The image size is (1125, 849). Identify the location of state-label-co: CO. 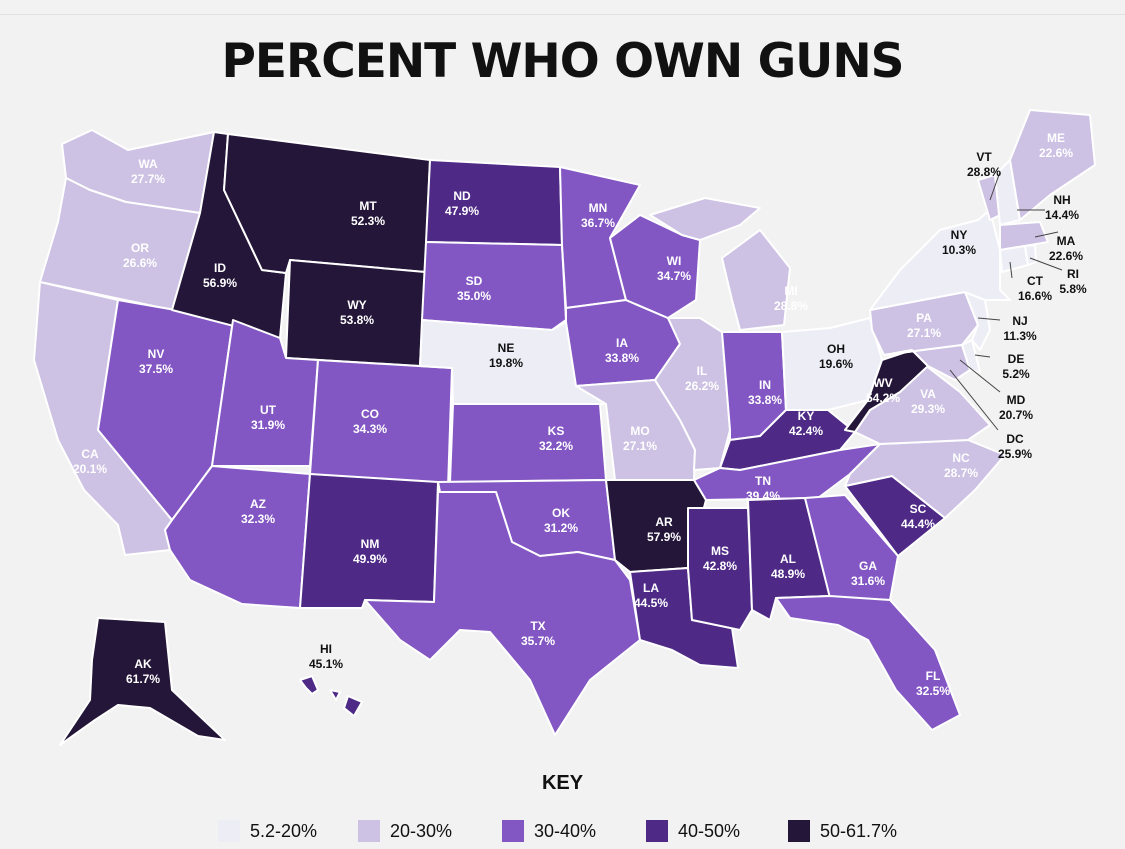
(370, 414).